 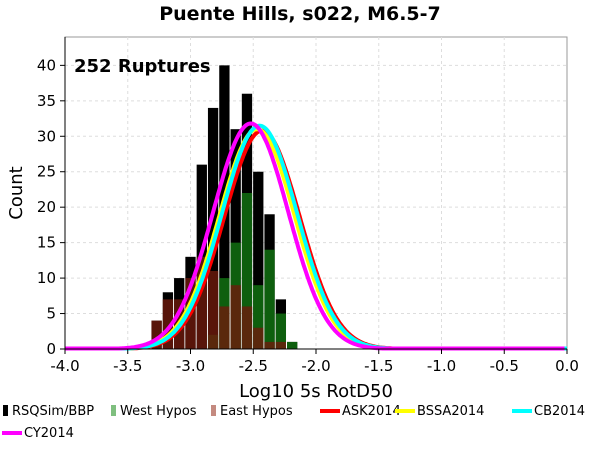 What do you see at coordinates (49, 433) in the screenshot?
I see `legend-label: CY2014` at bounding box center [49, 433].